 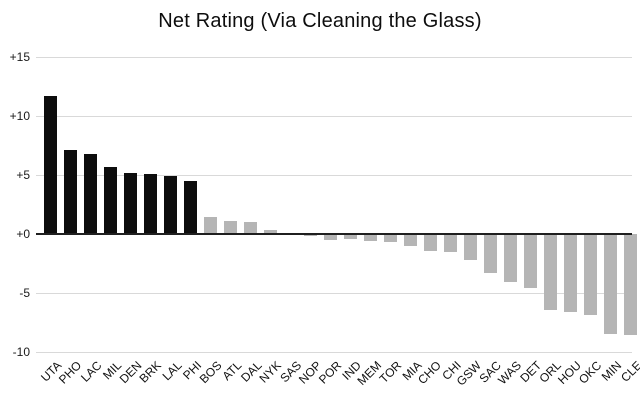 I want to click on gridline--5, so click(x=334, y=293).